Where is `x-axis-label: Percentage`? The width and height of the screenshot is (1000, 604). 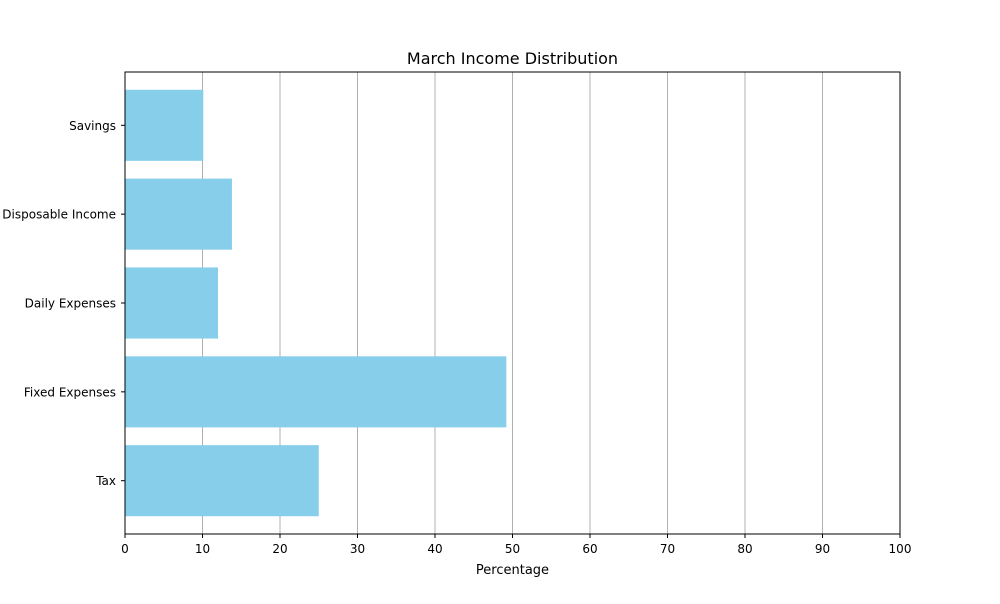 x-axis-label: Percentage is located at coordinates (512, 570).